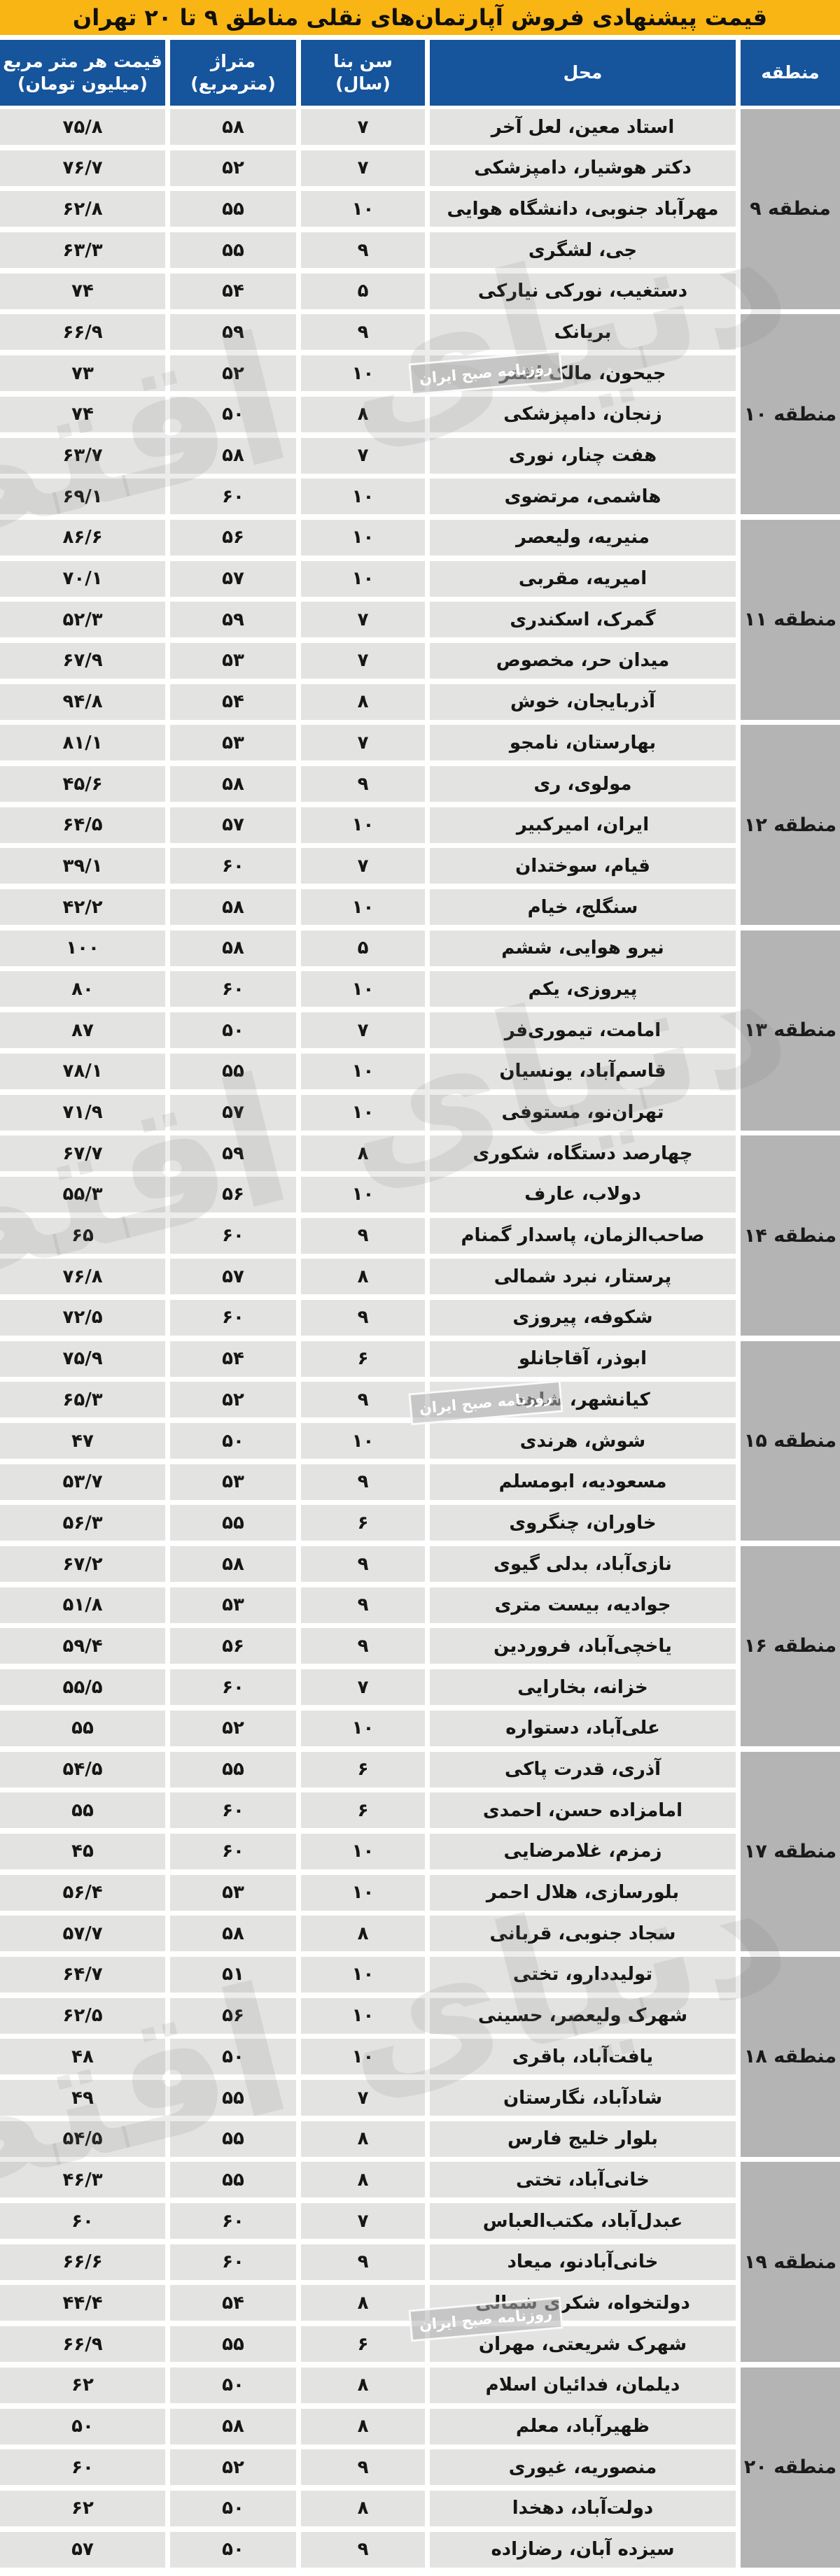 The image size is (840, 2576). What do you see at coordinates (368, 455) in the screenshot?
I see `table-row: هفت چنار، نوری ۷ ۵۸ ۶۳/۷` at bounding box center [368, 455].